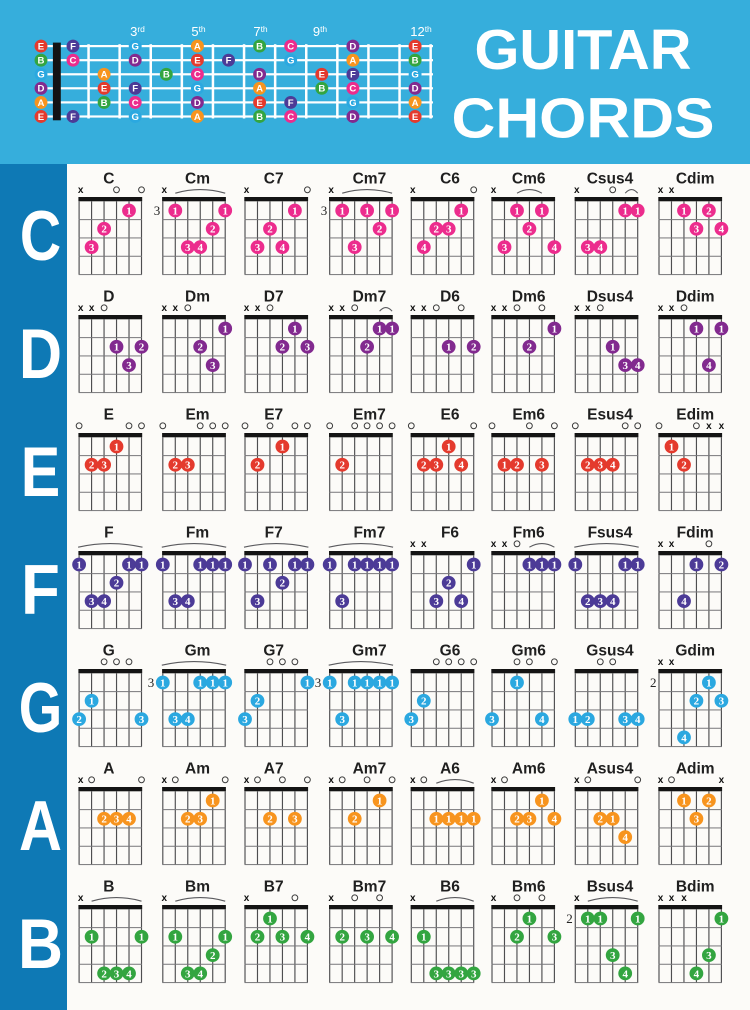  I want to click on svg-text: Am7, so click(370, 768).